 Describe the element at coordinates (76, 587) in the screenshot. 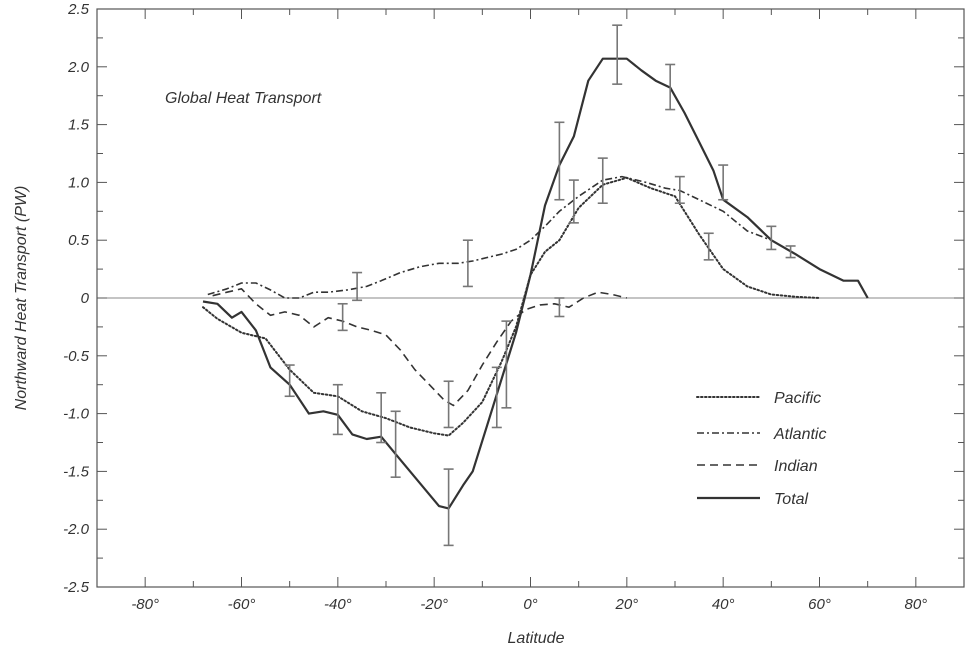

I see `y-tick-label: -2.5` at that location.